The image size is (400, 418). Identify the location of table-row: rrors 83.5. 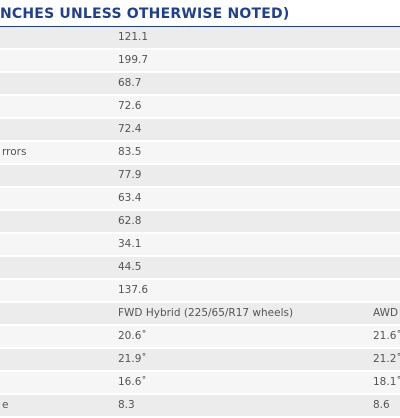
(200, 153).